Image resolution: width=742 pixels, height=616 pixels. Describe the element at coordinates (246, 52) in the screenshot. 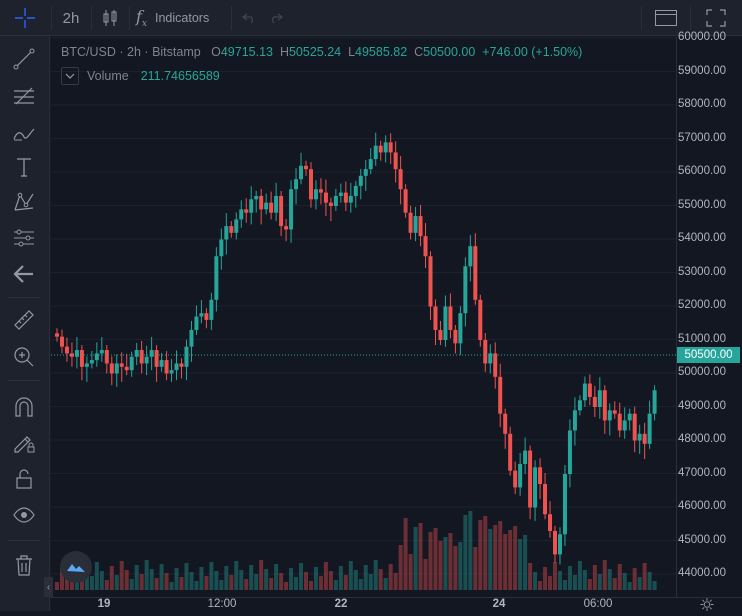

I see `open-value: 49715.13` at that location.